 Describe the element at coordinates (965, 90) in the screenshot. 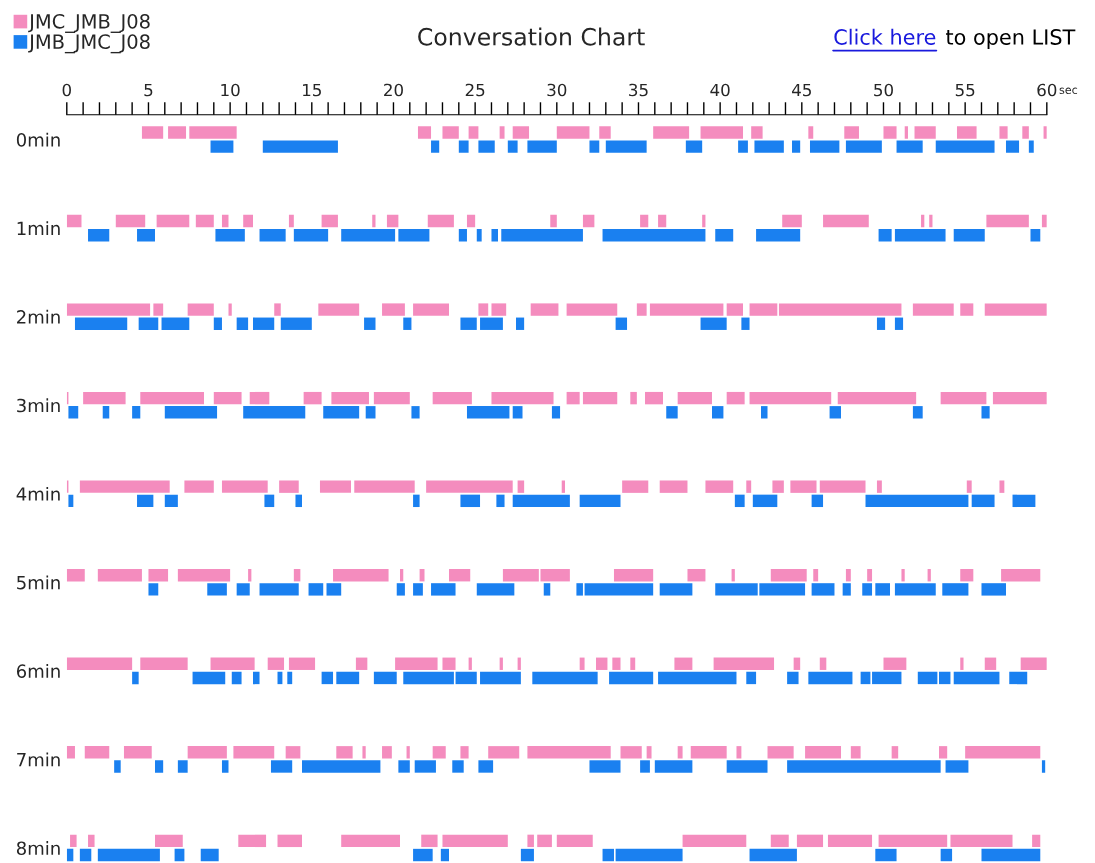

I see `x-tick-label: 55` at that location.